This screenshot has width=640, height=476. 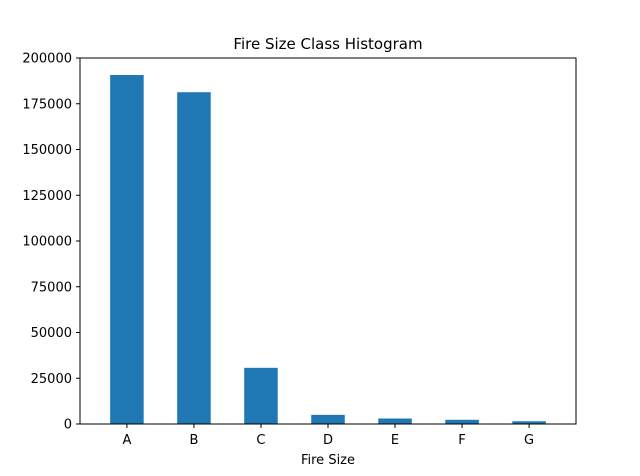 What do you see at coordinates (47, 196) in the screenshot?
I see `y-tick-label: 125000` at bounding box center [47, 196].